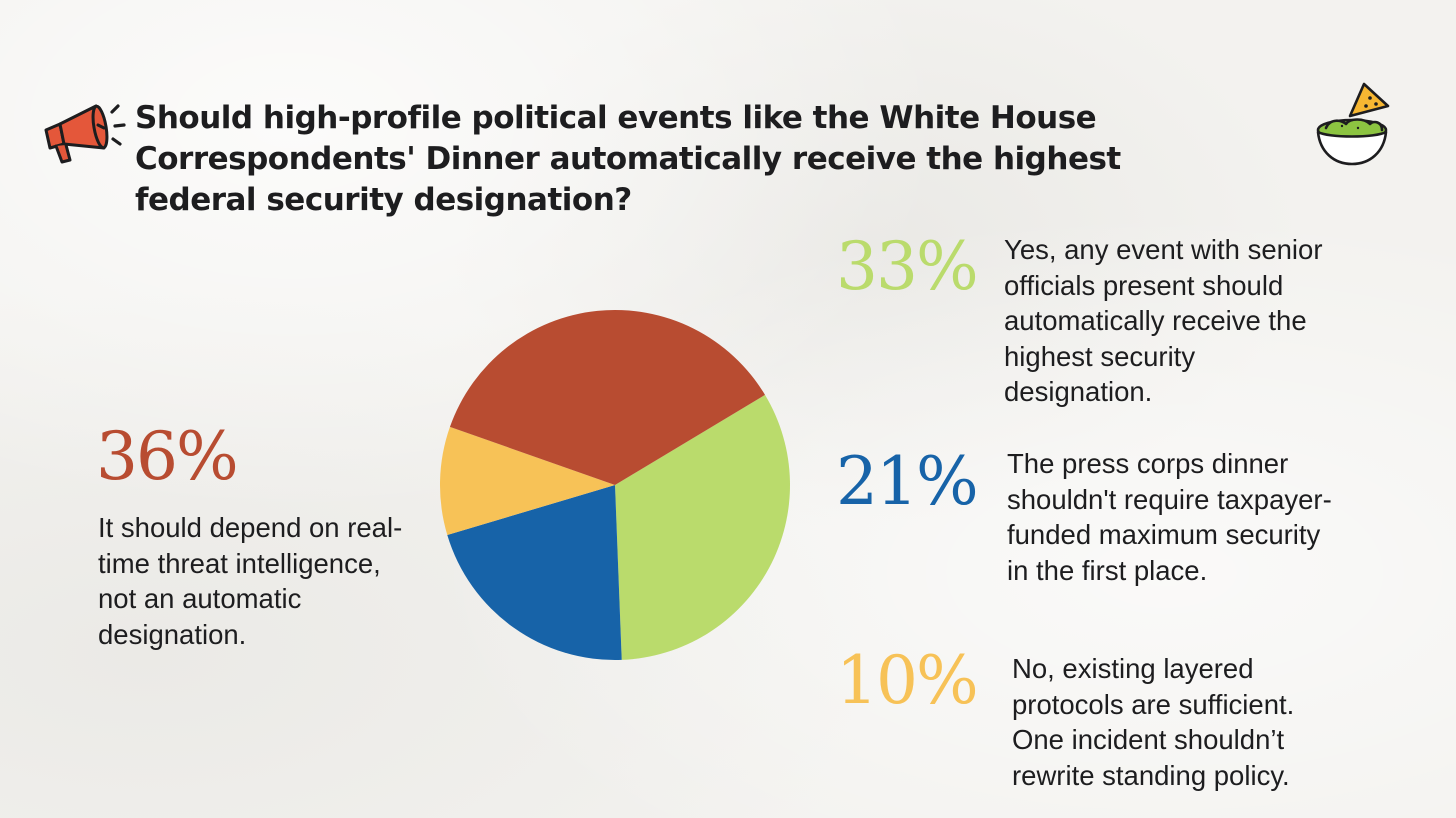  Describe the element at coordinates (167, 456) in the screenshot. I see `pct-label-depend: 36%` at that location.